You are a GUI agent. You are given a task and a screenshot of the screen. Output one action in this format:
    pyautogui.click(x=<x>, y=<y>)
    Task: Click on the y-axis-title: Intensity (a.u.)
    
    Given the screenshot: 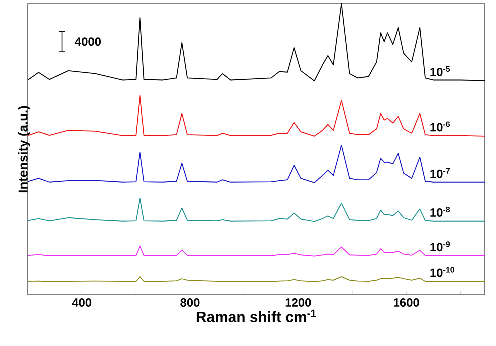 What is the action you would take?
    pyautogui.click(x=24, y=149)
    